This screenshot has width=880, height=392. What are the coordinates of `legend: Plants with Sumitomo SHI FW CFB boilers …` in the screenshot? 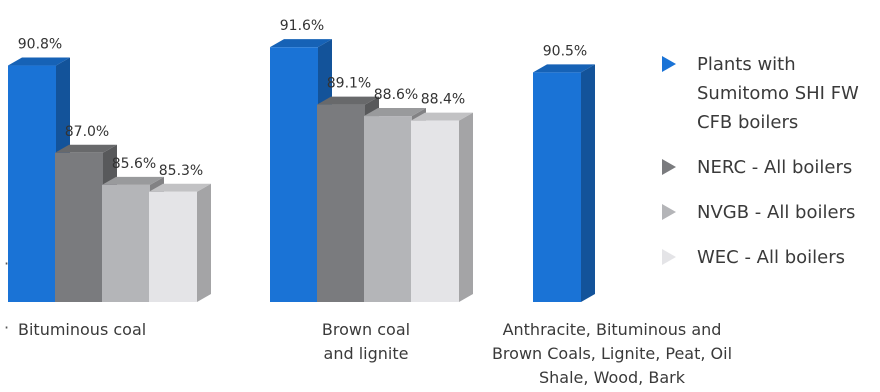 It's located at (767, 169).